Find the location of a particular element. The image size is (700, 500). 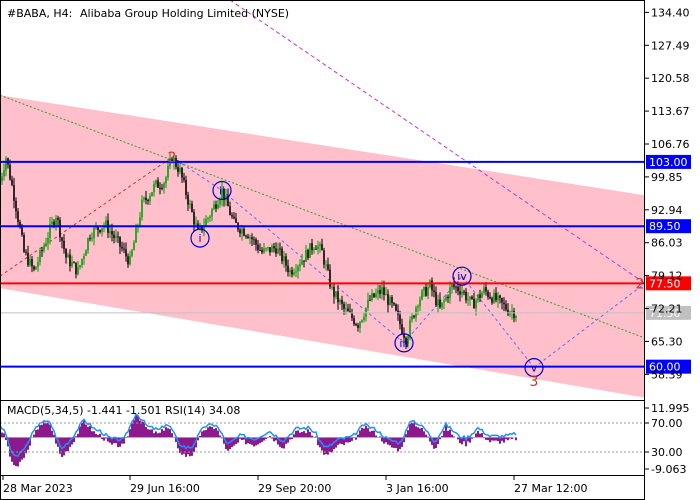

level-tag-60.00 is located at coordinates (668, 366).